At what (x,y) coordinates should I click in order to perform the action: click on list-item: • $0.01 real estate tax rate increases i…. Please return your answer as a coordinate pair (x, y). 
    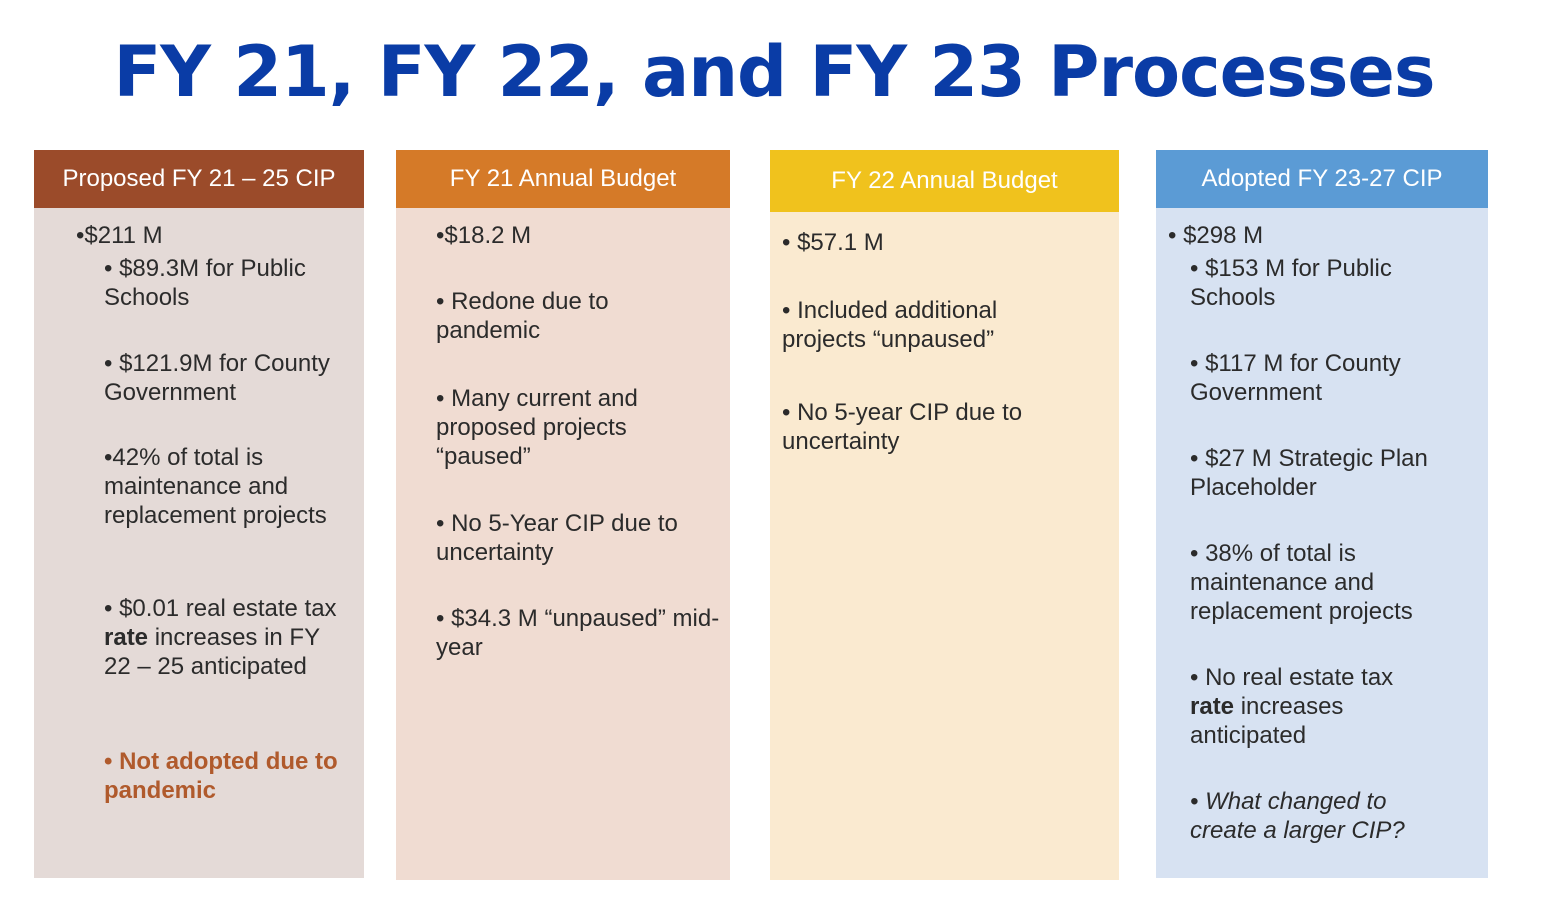
    Looking at the image, I should click on (224, 637).